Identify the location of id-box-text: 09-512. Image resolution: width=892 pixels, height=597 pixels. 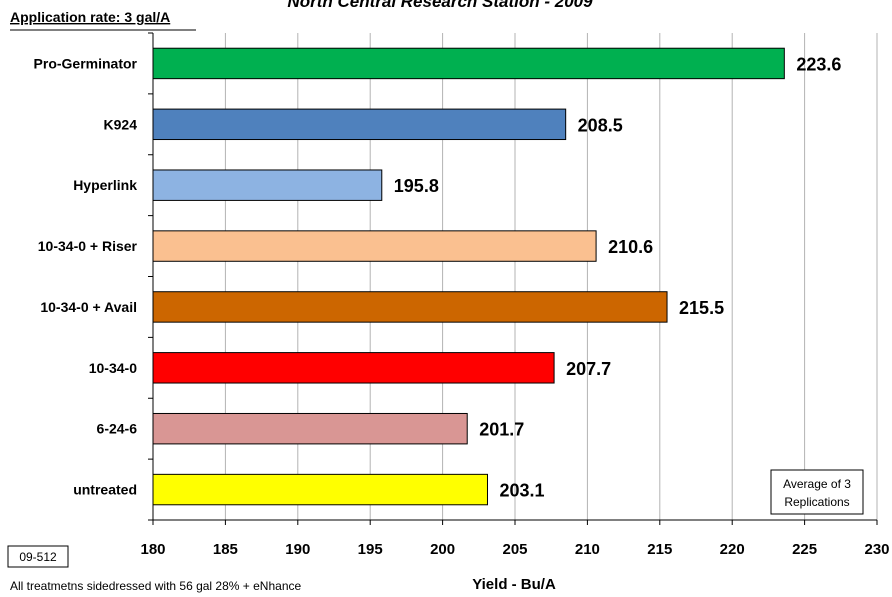
(38, 557).